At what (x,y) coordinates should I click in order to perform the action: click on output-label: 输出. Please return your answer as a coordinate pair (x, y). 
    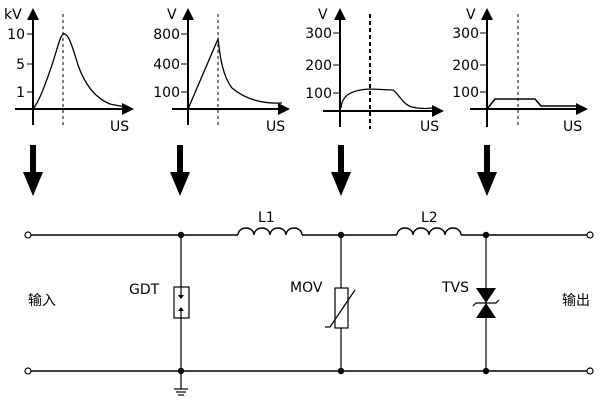
    Looking at the image, I should click on (576, 301).